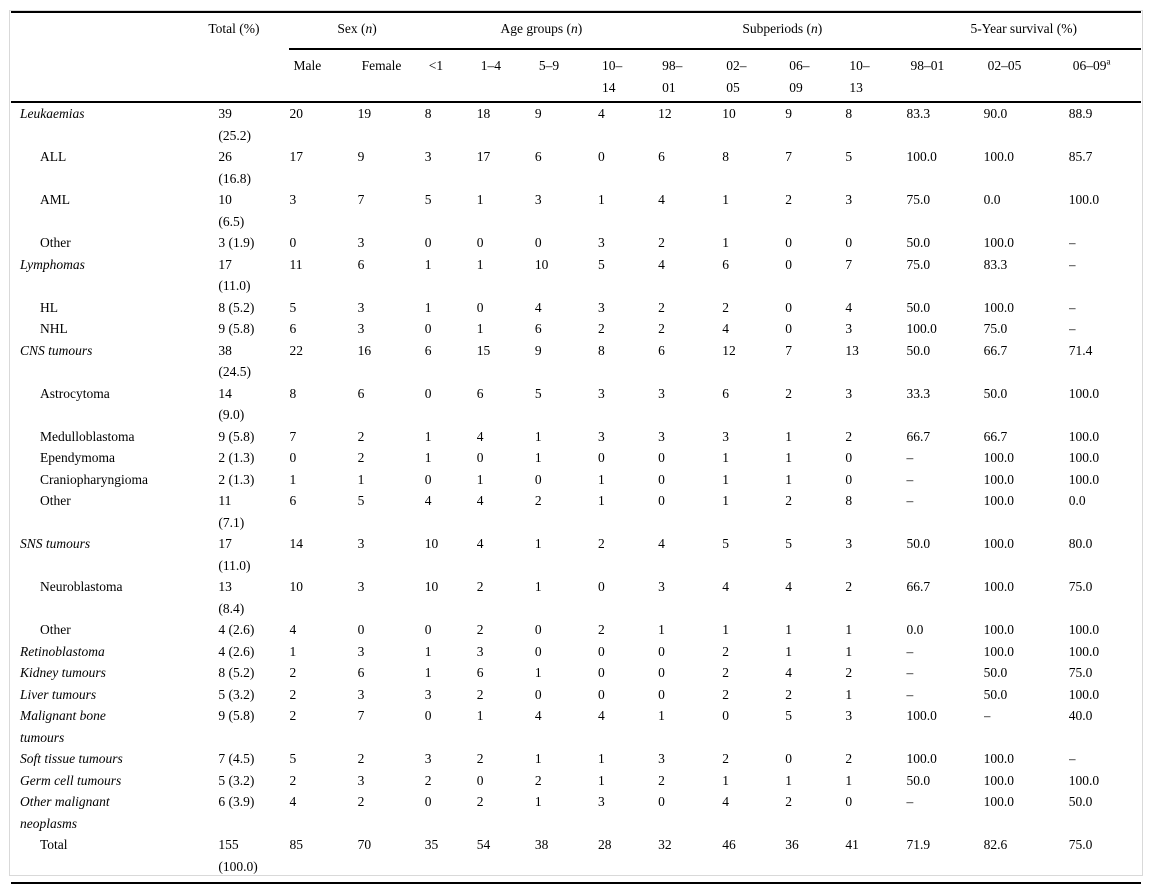 The image size is (1152, 887). What do you see at coordinates (789, 350) in the screenshot?
I see `data-cell: 7` at bounding box center [789, 350].